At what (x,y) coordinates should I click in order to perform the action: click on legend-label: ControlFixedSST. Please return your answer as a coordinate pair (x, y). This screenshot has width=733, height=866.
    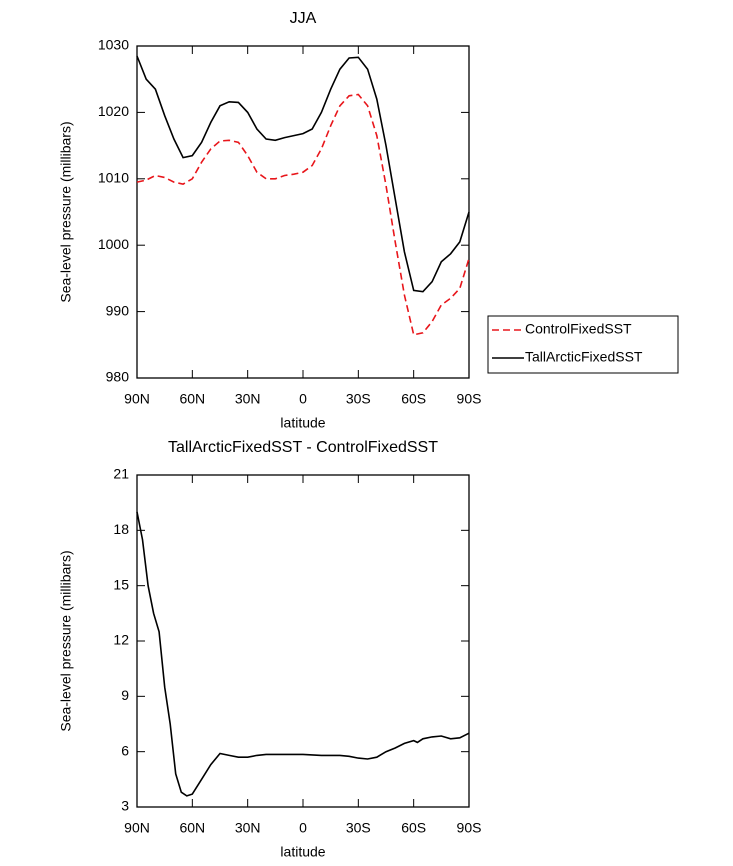
    Looking at the image, I should click on (578, 329).